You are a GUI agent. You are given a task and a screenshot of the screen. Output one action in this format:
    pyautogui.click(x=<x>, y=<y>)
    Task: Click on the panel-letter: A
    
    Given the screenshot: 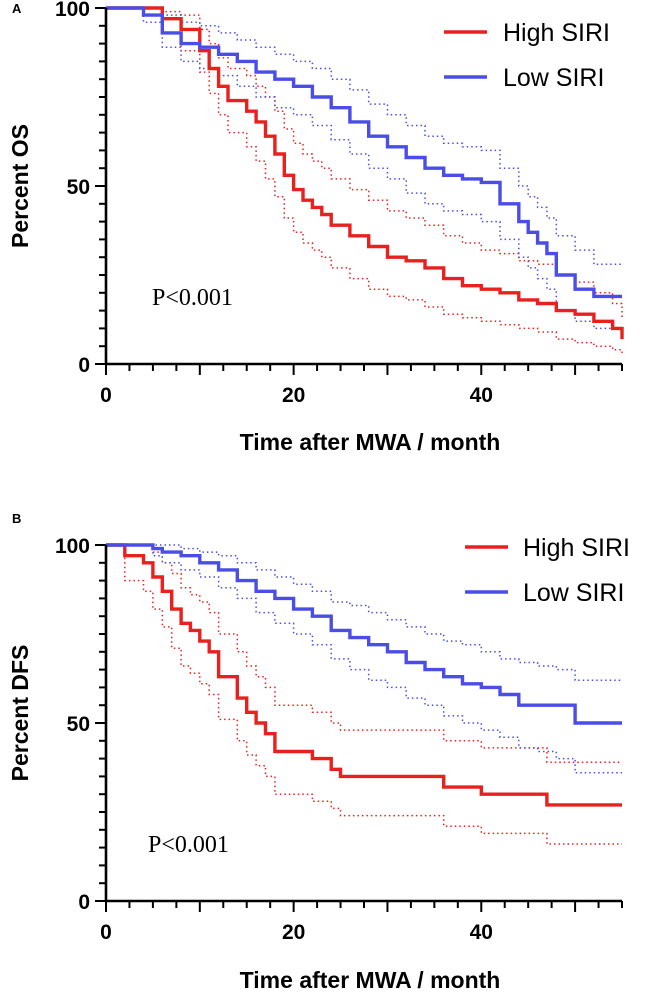 What is the action you would take?
    pyautogui.click(x=17, y=8)
    